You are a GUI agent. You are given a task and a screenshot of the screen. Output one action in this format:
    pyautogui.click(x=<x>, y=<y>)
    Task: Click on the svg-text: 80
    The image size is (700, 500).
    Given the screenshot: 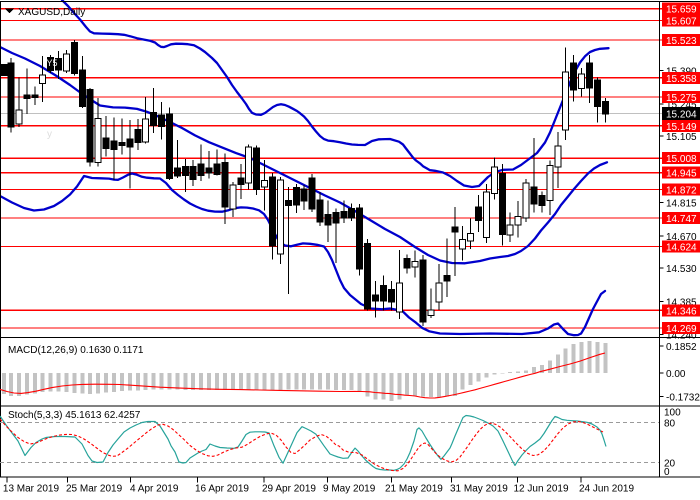 What is the action you would take?
    pyautogui.click(x=670, y=424)
    